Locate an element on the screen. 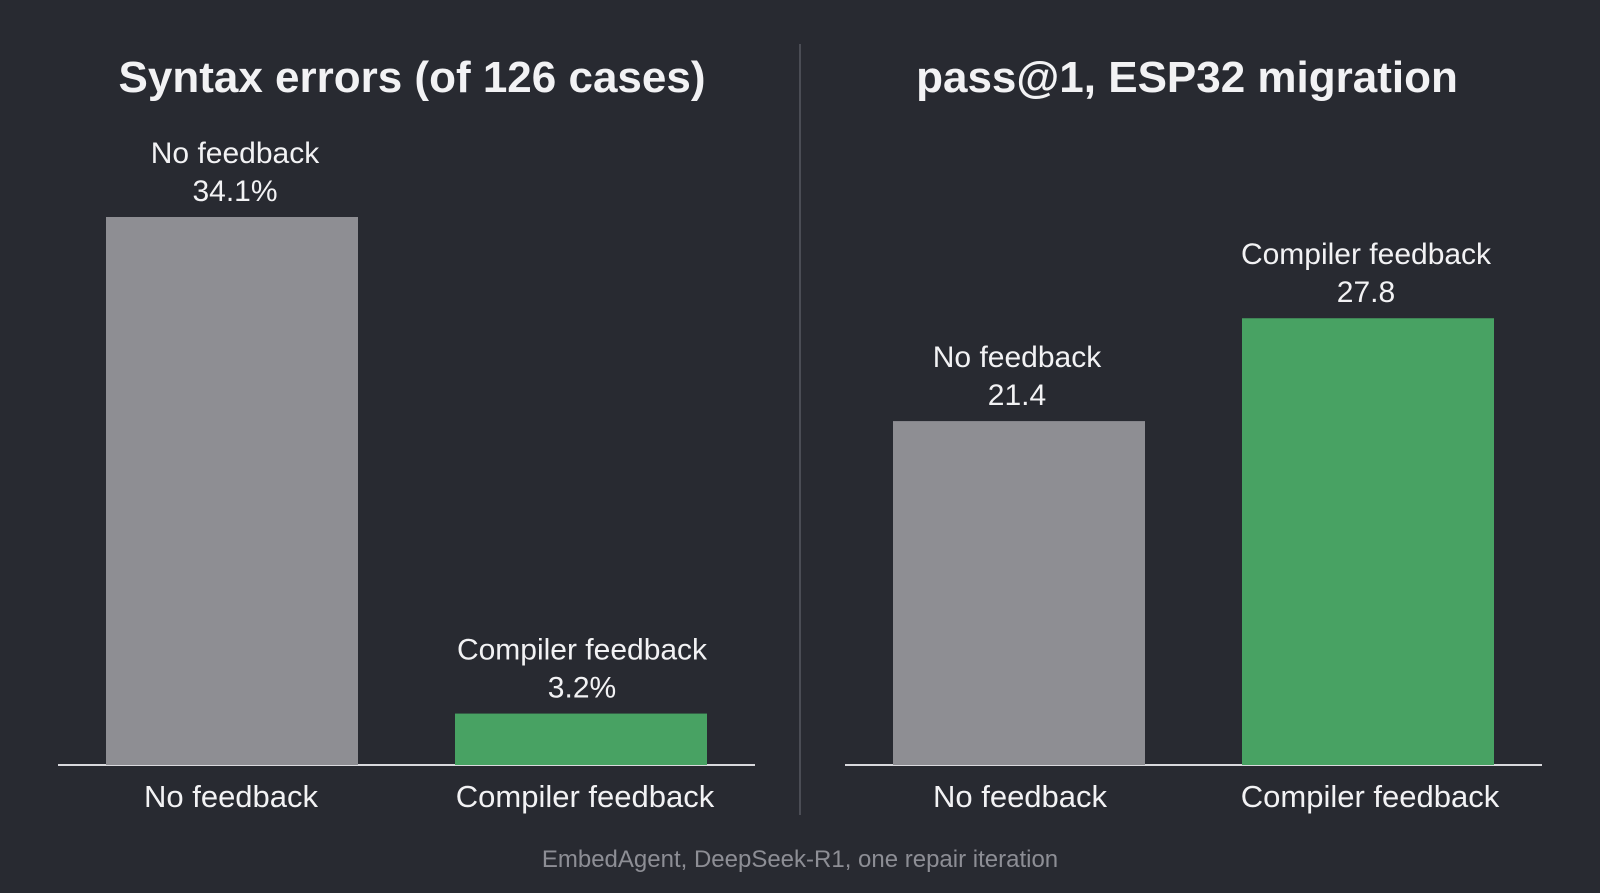 This screenshot has height=893, width=1600. pass-at-1-bar-compiler-feedback is located at coordinates (1368, 541).